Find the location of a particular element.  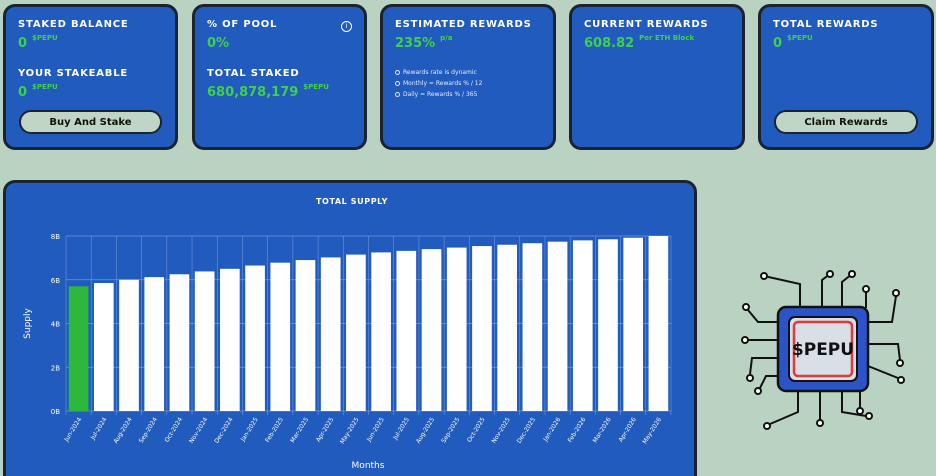

your-stakeable-label: YOUR STAKEABLE is located at coordinates (73, 73).